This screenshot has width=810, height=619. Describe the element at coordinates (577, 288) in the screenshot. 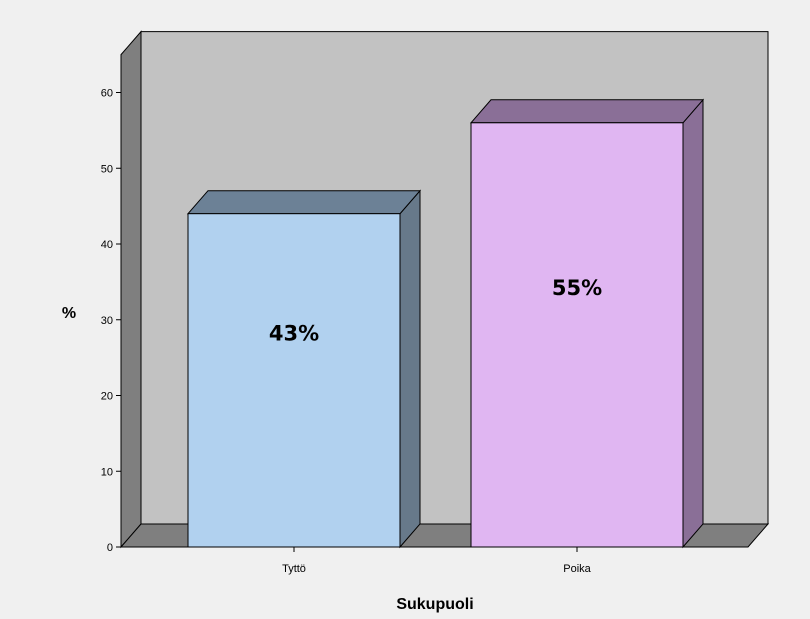

I see `data-label: 55%` at that location.